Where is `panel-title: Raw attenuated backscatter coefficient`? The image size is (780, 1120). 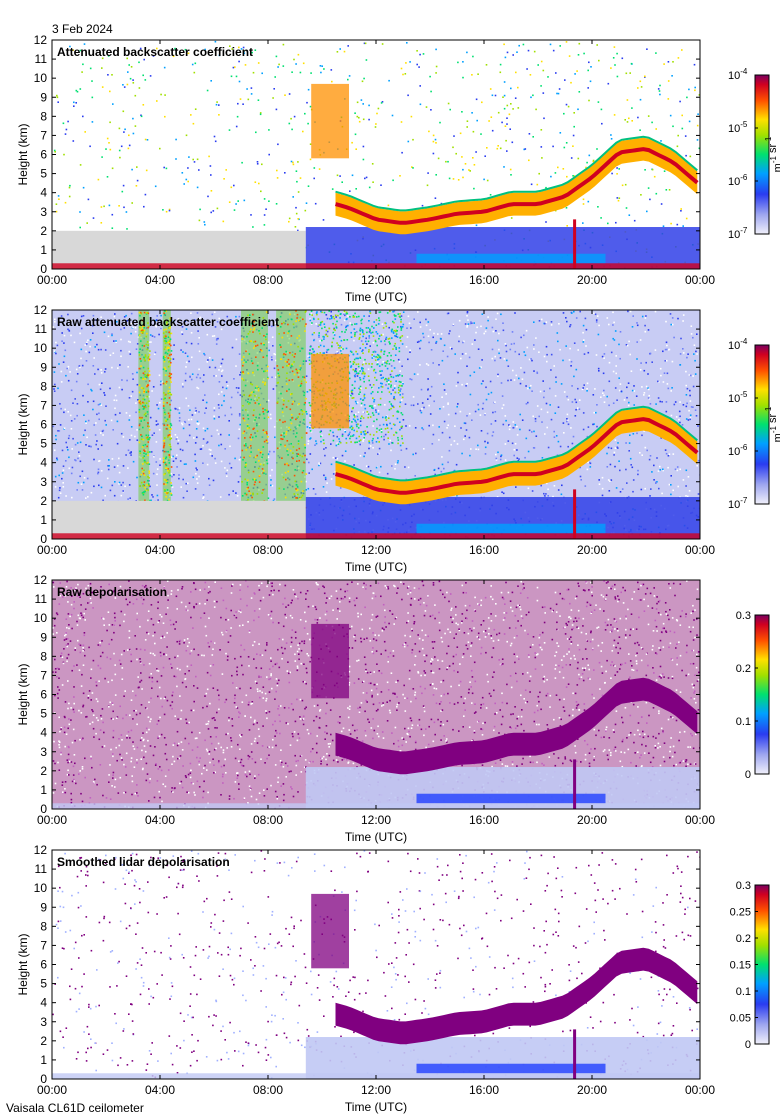 panel-title: Raw attenuated backscatter coefficient is located at coordinates (168, 322).